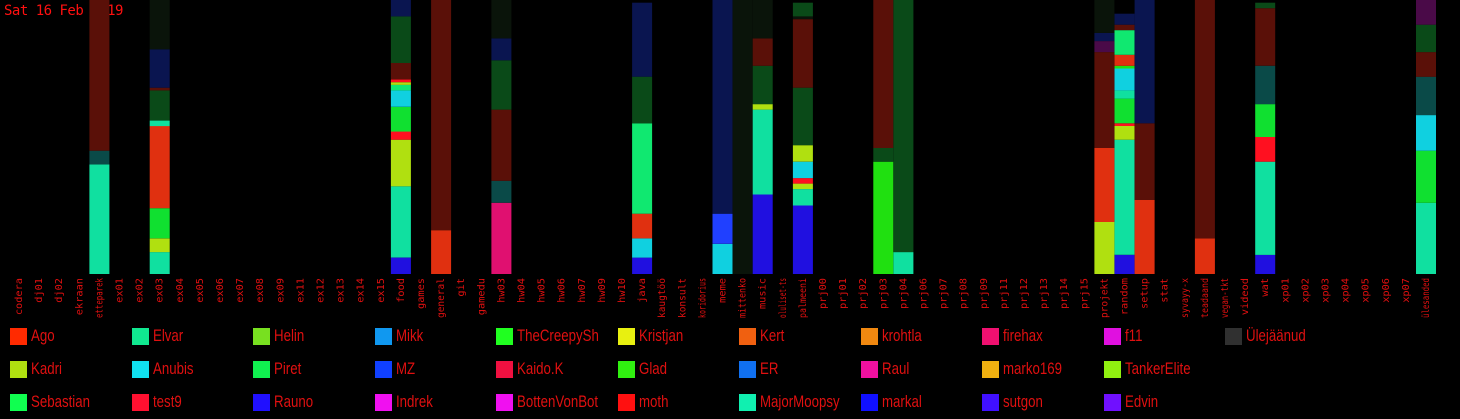 This screenshot has height=419, width=1460. Describe the element at coordinates (79, 296) in the screenshot. I see `category-label-ekraan: ekraan` at that location.